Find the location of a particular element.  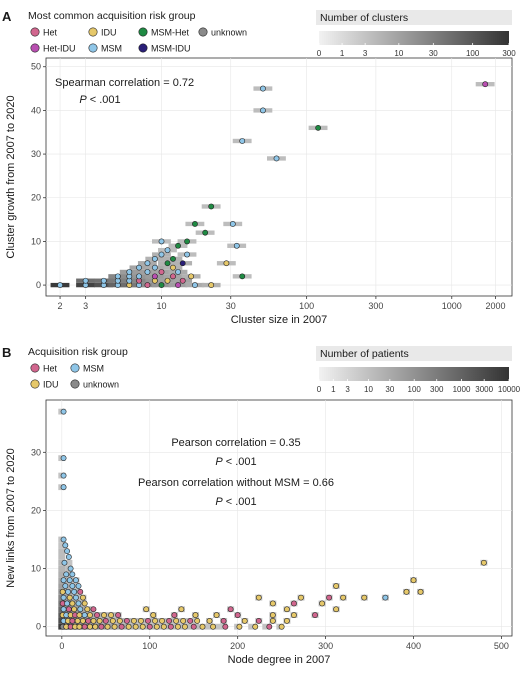

x-tick-label: 3 is located at coordinates (85, 306).